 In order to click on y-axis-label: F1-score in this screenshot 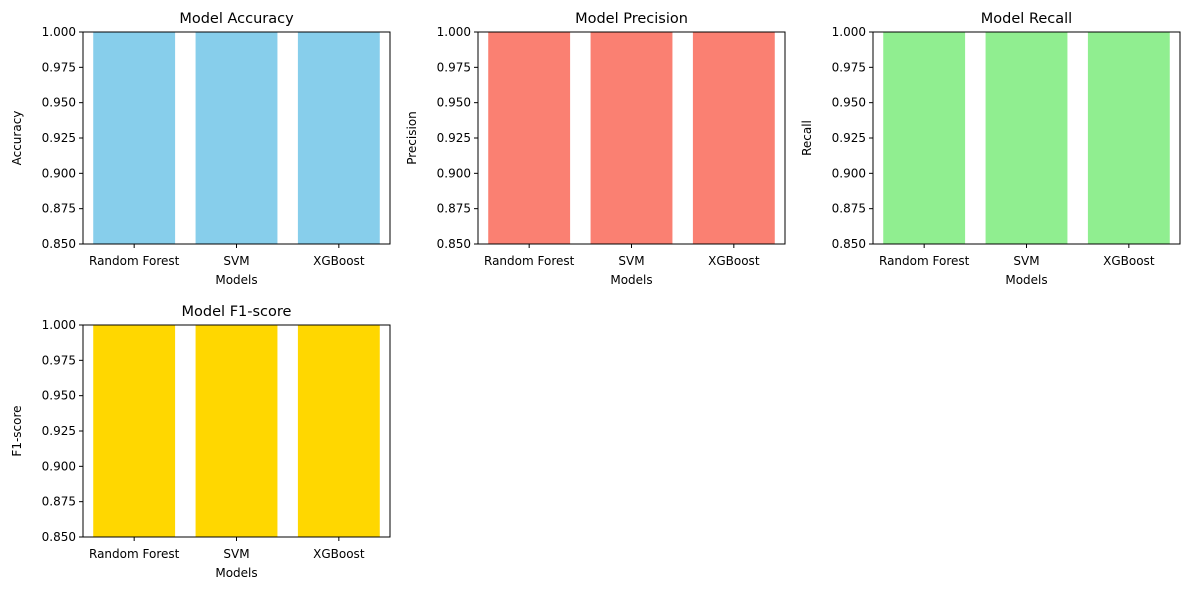, I will do `click(17, 430)`.